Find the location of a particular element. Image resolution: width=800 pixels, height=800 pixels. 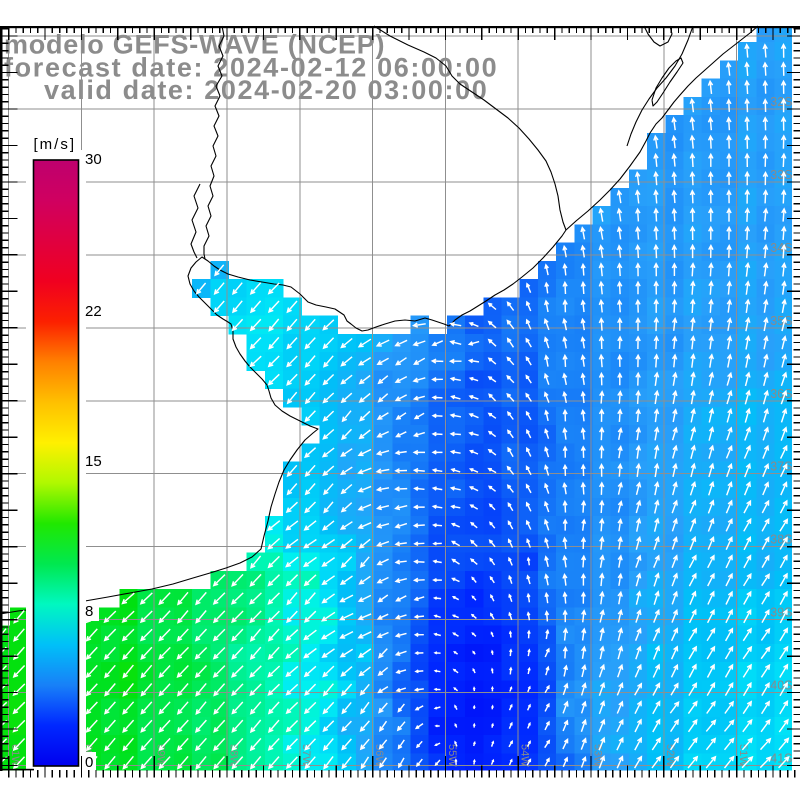

svg-text: 38S is located at coordinates (781, 540).